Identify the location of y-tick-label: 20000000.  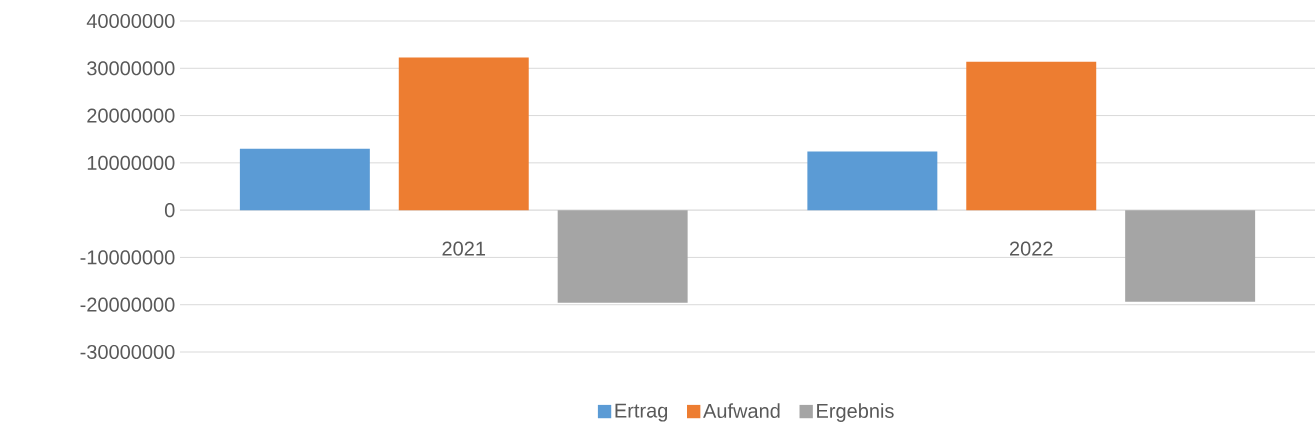
(131, 115).